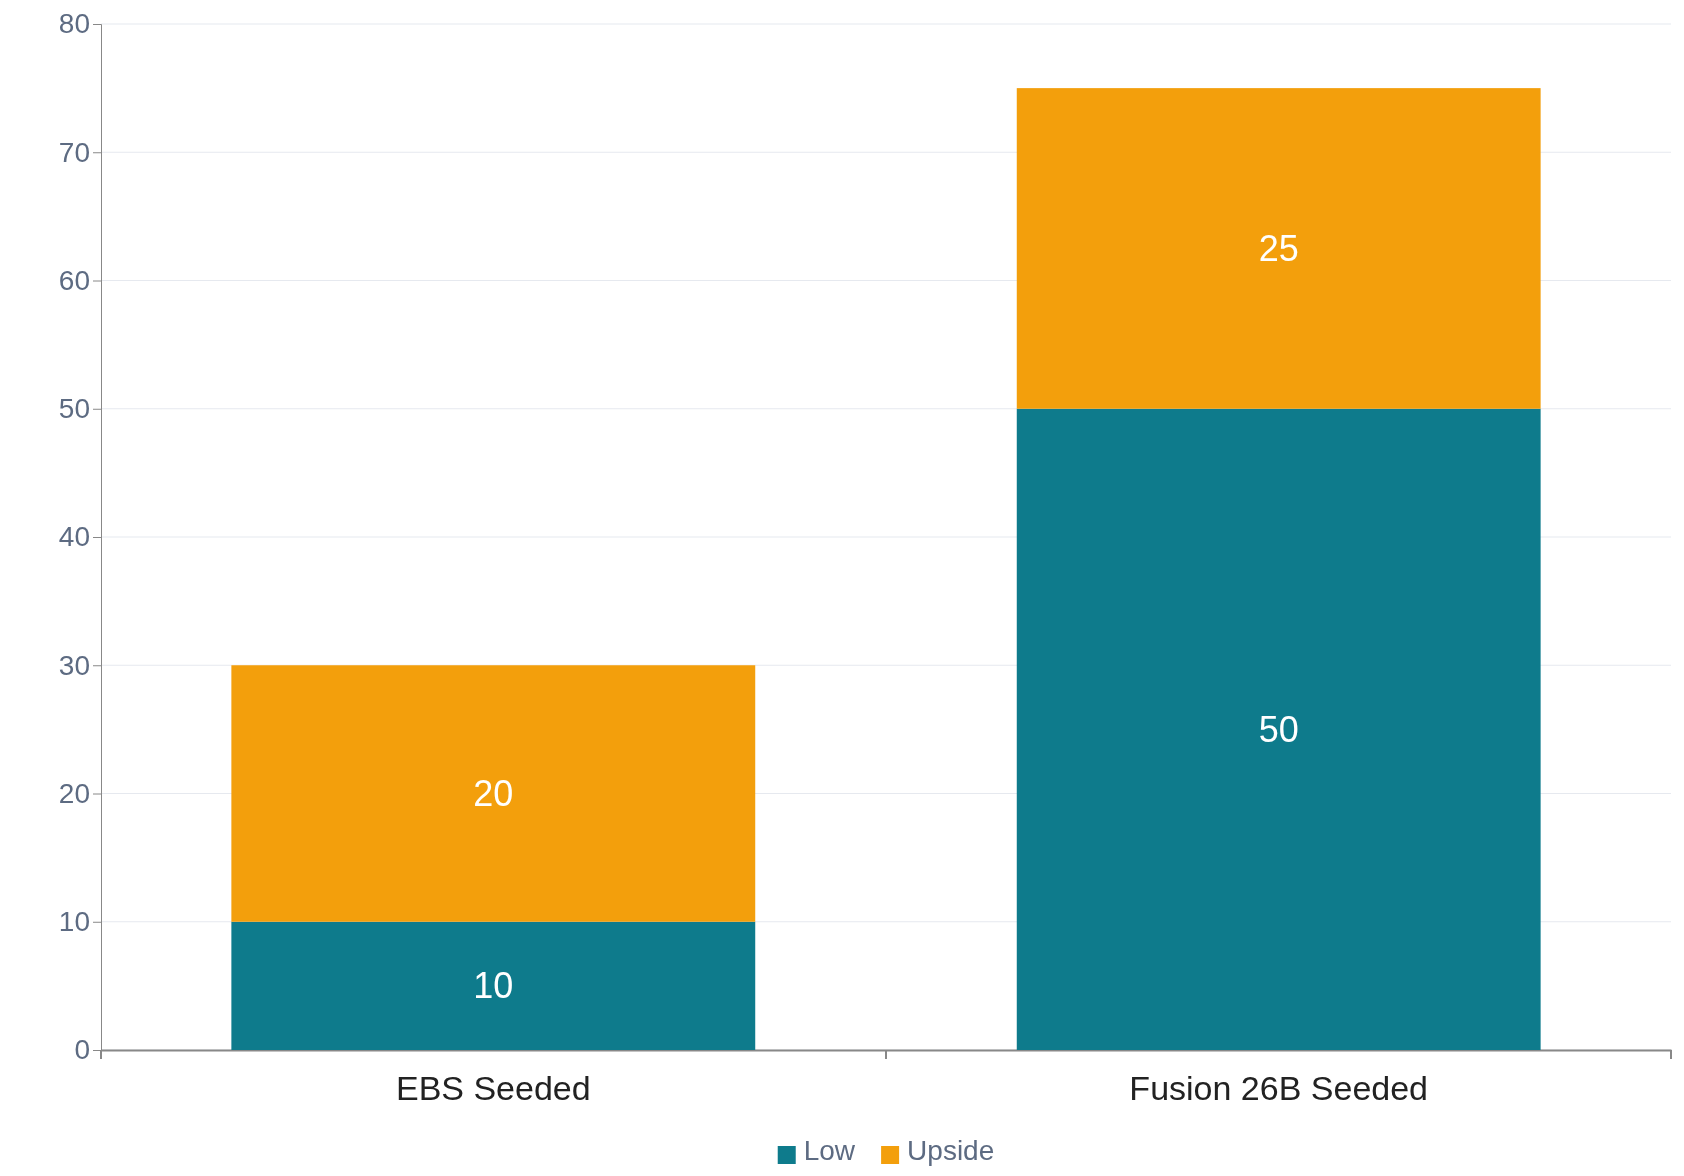 The image size is (1684, 1176). Describe the element at coordinates (74, 793) in the screenshot. I see `y-tick-label: 20` at that location.